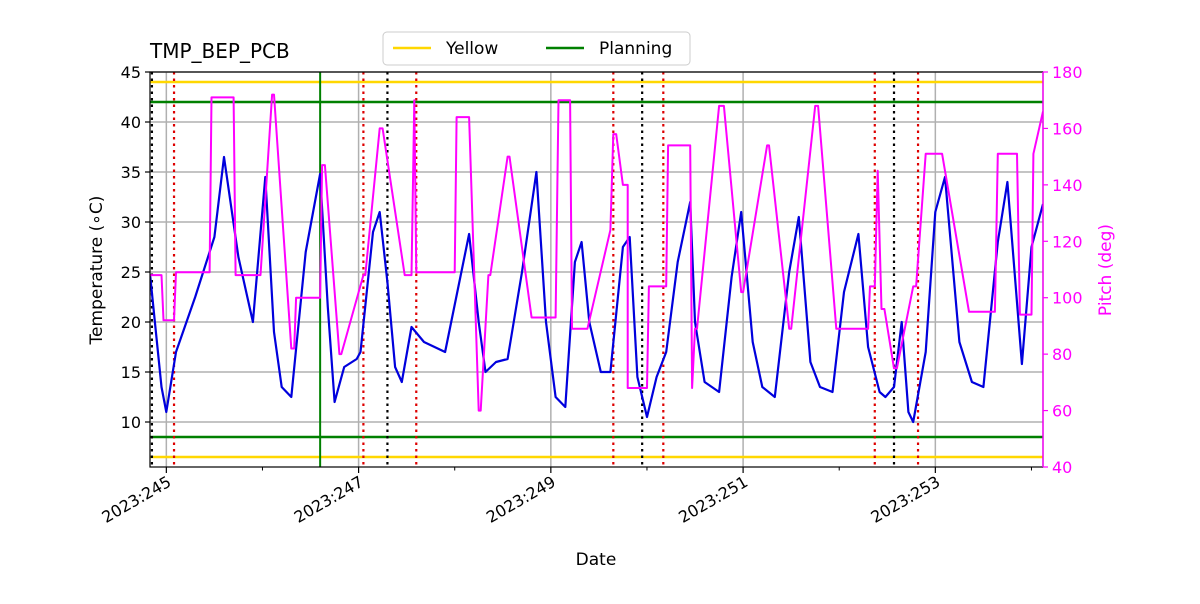  Describe the element at coordinates (1062, 467) in the screenshot. I see `y2-tick-label-40: 40` at that location.